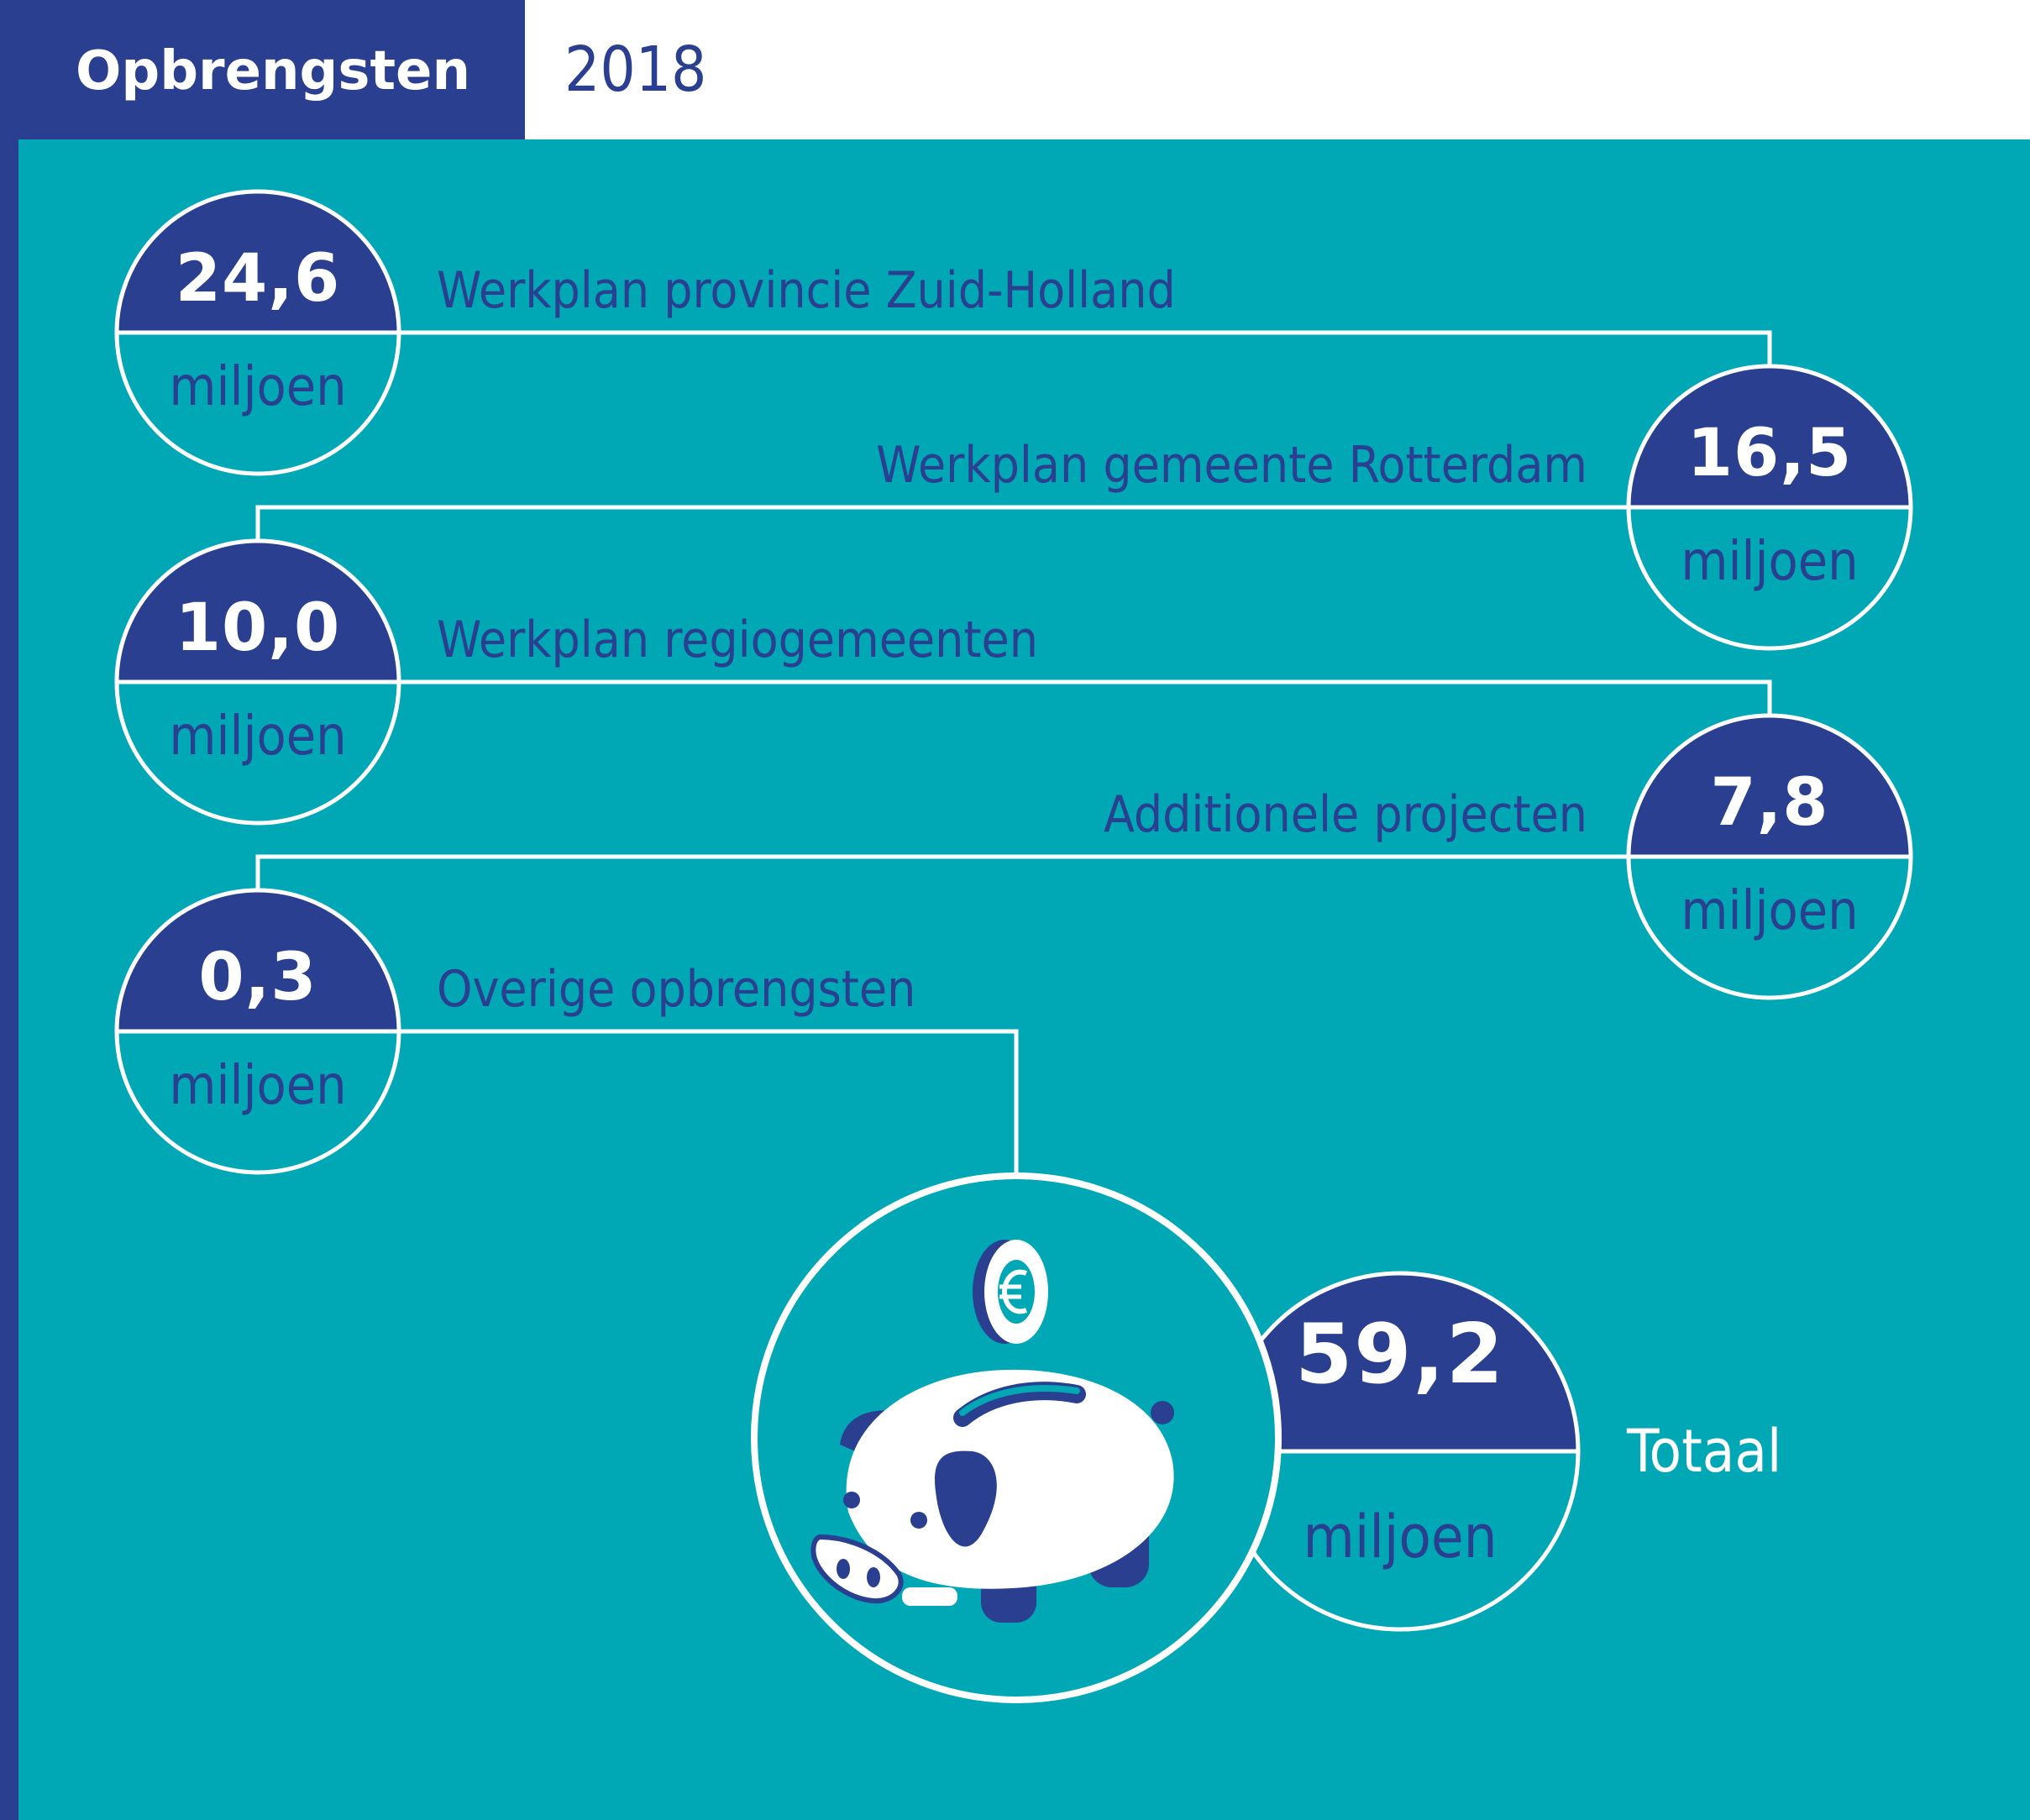 The image size is (2030, 1820). Describe the element at coordinates (1769, 911) in the screenshot. I see `unit-4: miljoen` at that location.